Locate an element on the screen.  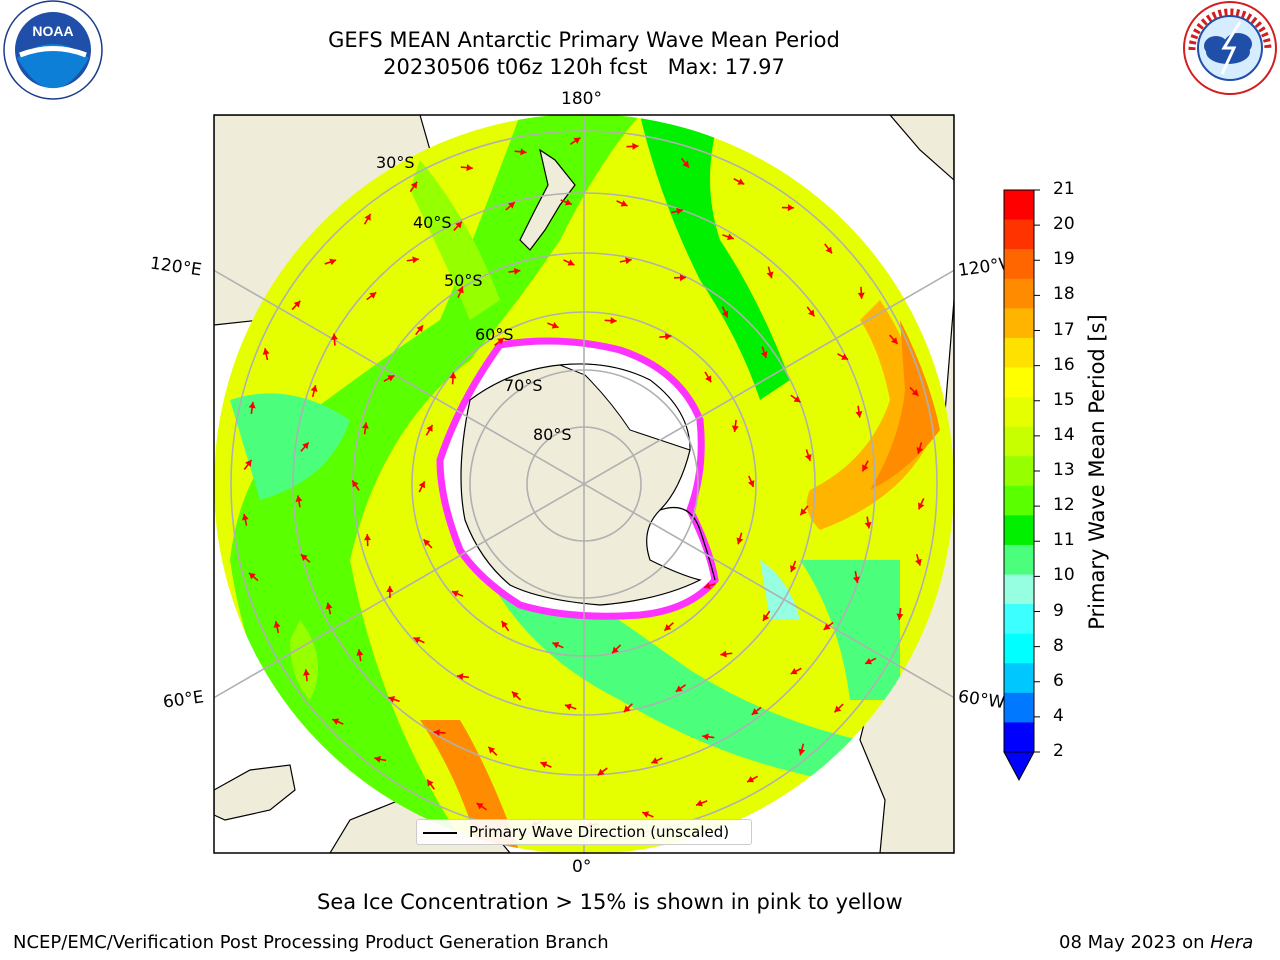
colorbar-tick-label: 8 is located at coordinates (1058, 645).